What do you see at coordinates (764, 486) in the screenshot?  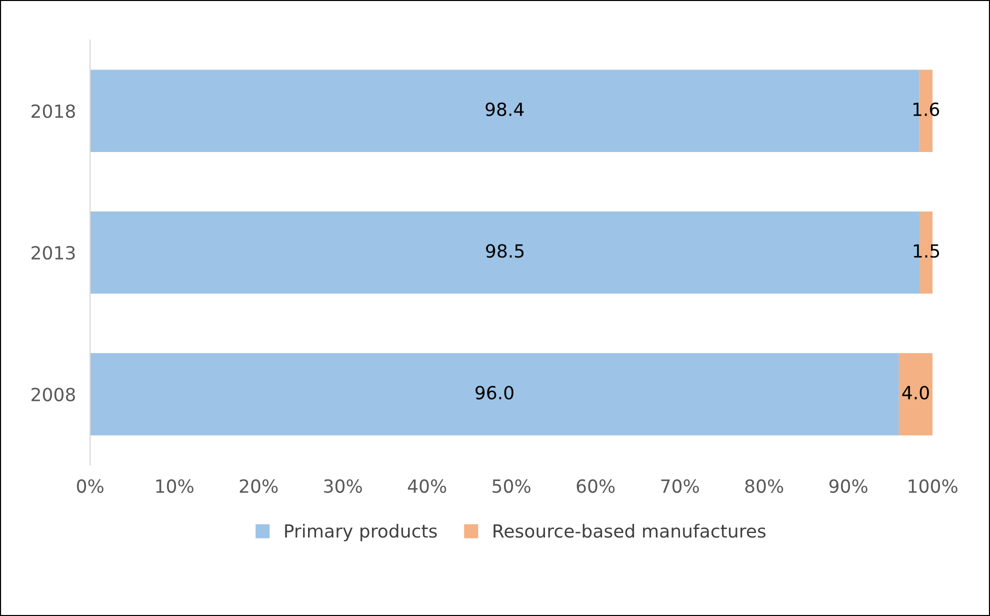 I see `x-tick-label: 80%` at bounding box center [764, 486].